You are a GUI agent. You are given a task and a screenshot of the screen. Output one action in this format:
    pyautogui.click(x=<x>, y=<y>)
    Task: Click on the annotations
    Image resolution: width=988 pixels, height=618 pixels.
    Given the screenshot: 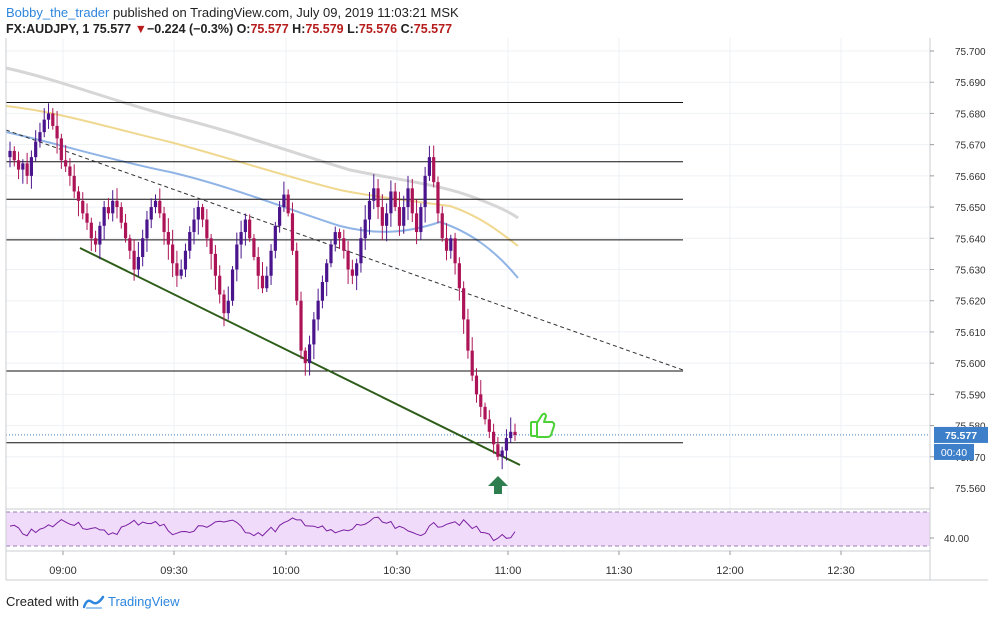 What is the action you would take?
    pyautogui.click(x=522, y=453)
    